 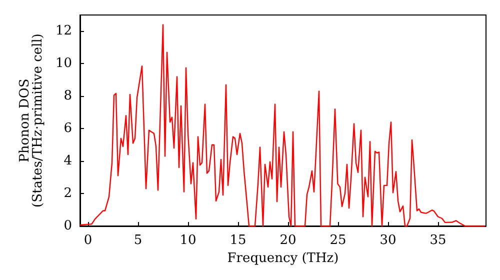 What do you see at coordinates (188, 240) in the screenshot?
I see `x-tick-label: 10` at bounding box center [188, 240].